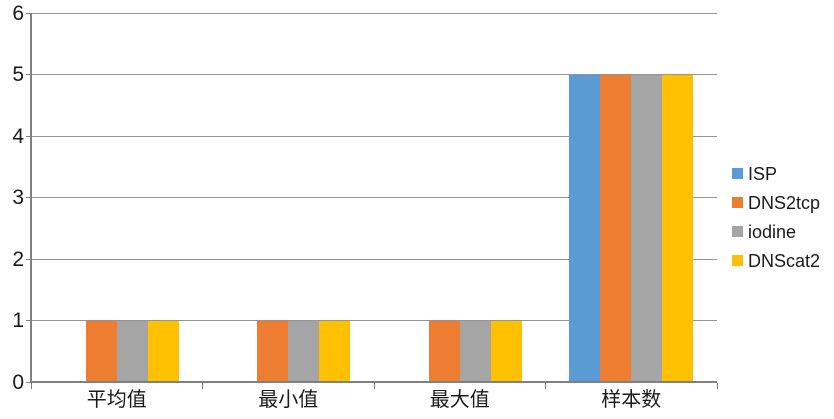 The height and width of the screenshot is (419, 834). I want to click on legend: ISP DNS2tcp iodine DNScat2, so click(776, 217).